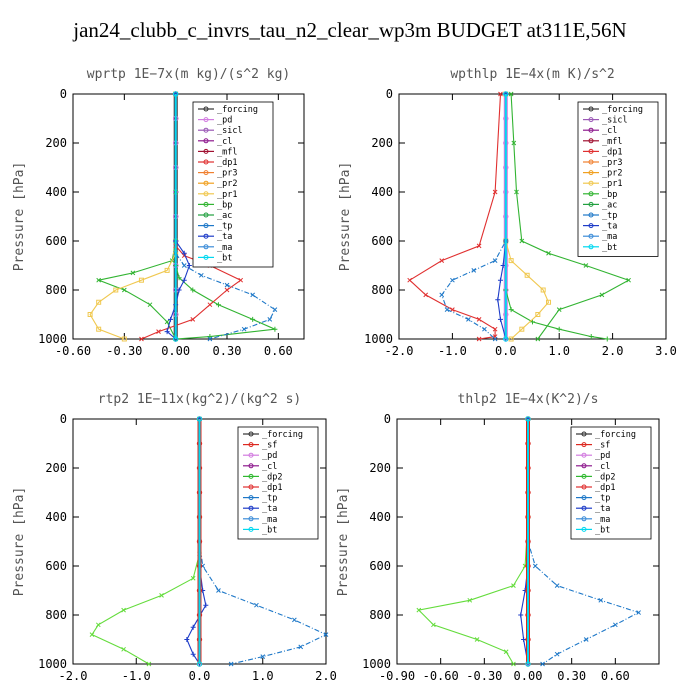 The image size is (700, 700). I want to click on series-group, so click(182, 216).